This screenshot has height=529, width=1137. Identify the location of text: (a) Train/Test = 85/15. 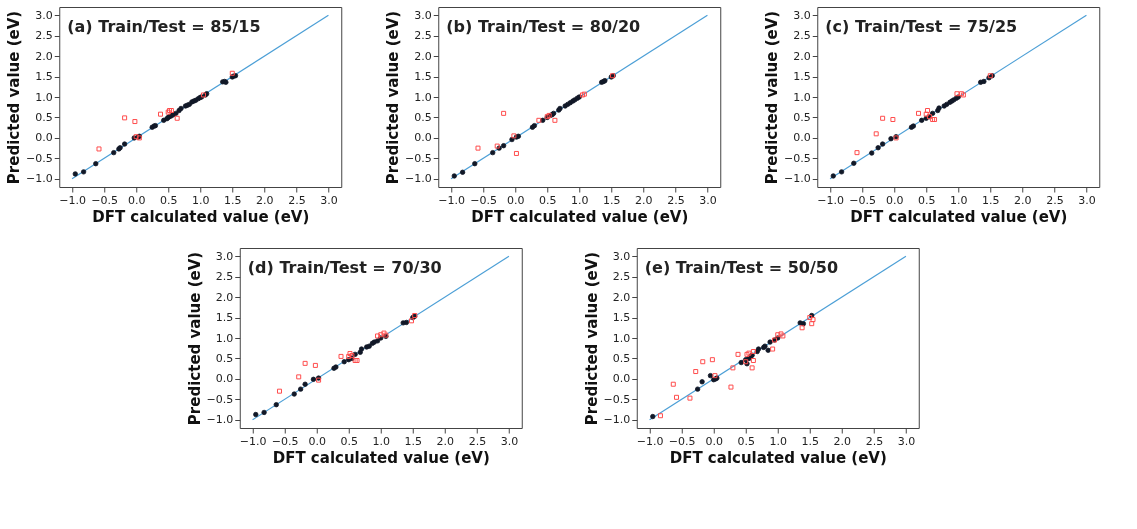
(164, 26).